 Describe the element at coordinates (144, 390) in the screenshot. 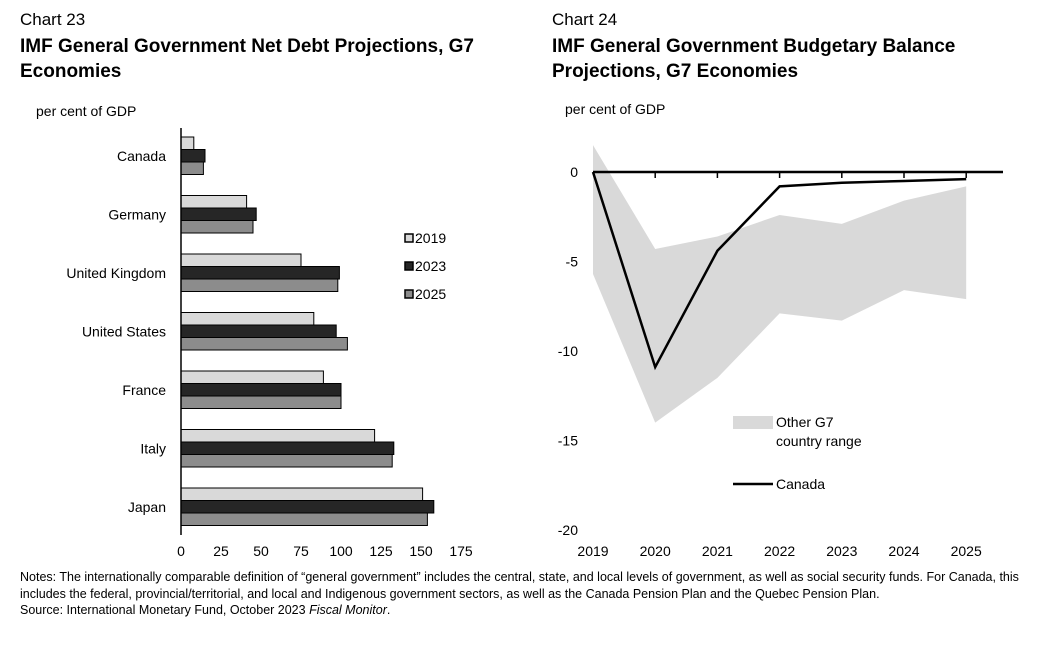

I see `category-label: France` at that location.